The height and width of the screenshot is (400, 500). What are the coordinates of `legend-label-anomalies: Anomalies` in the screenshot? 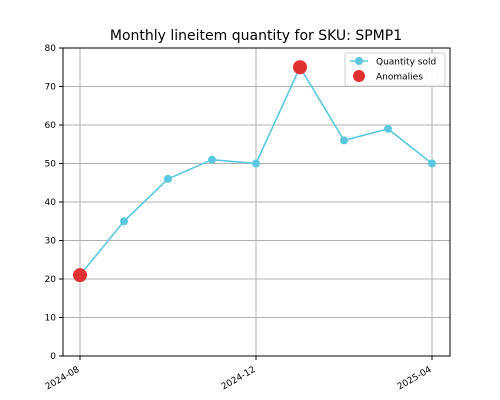 It's located at (399, 78).